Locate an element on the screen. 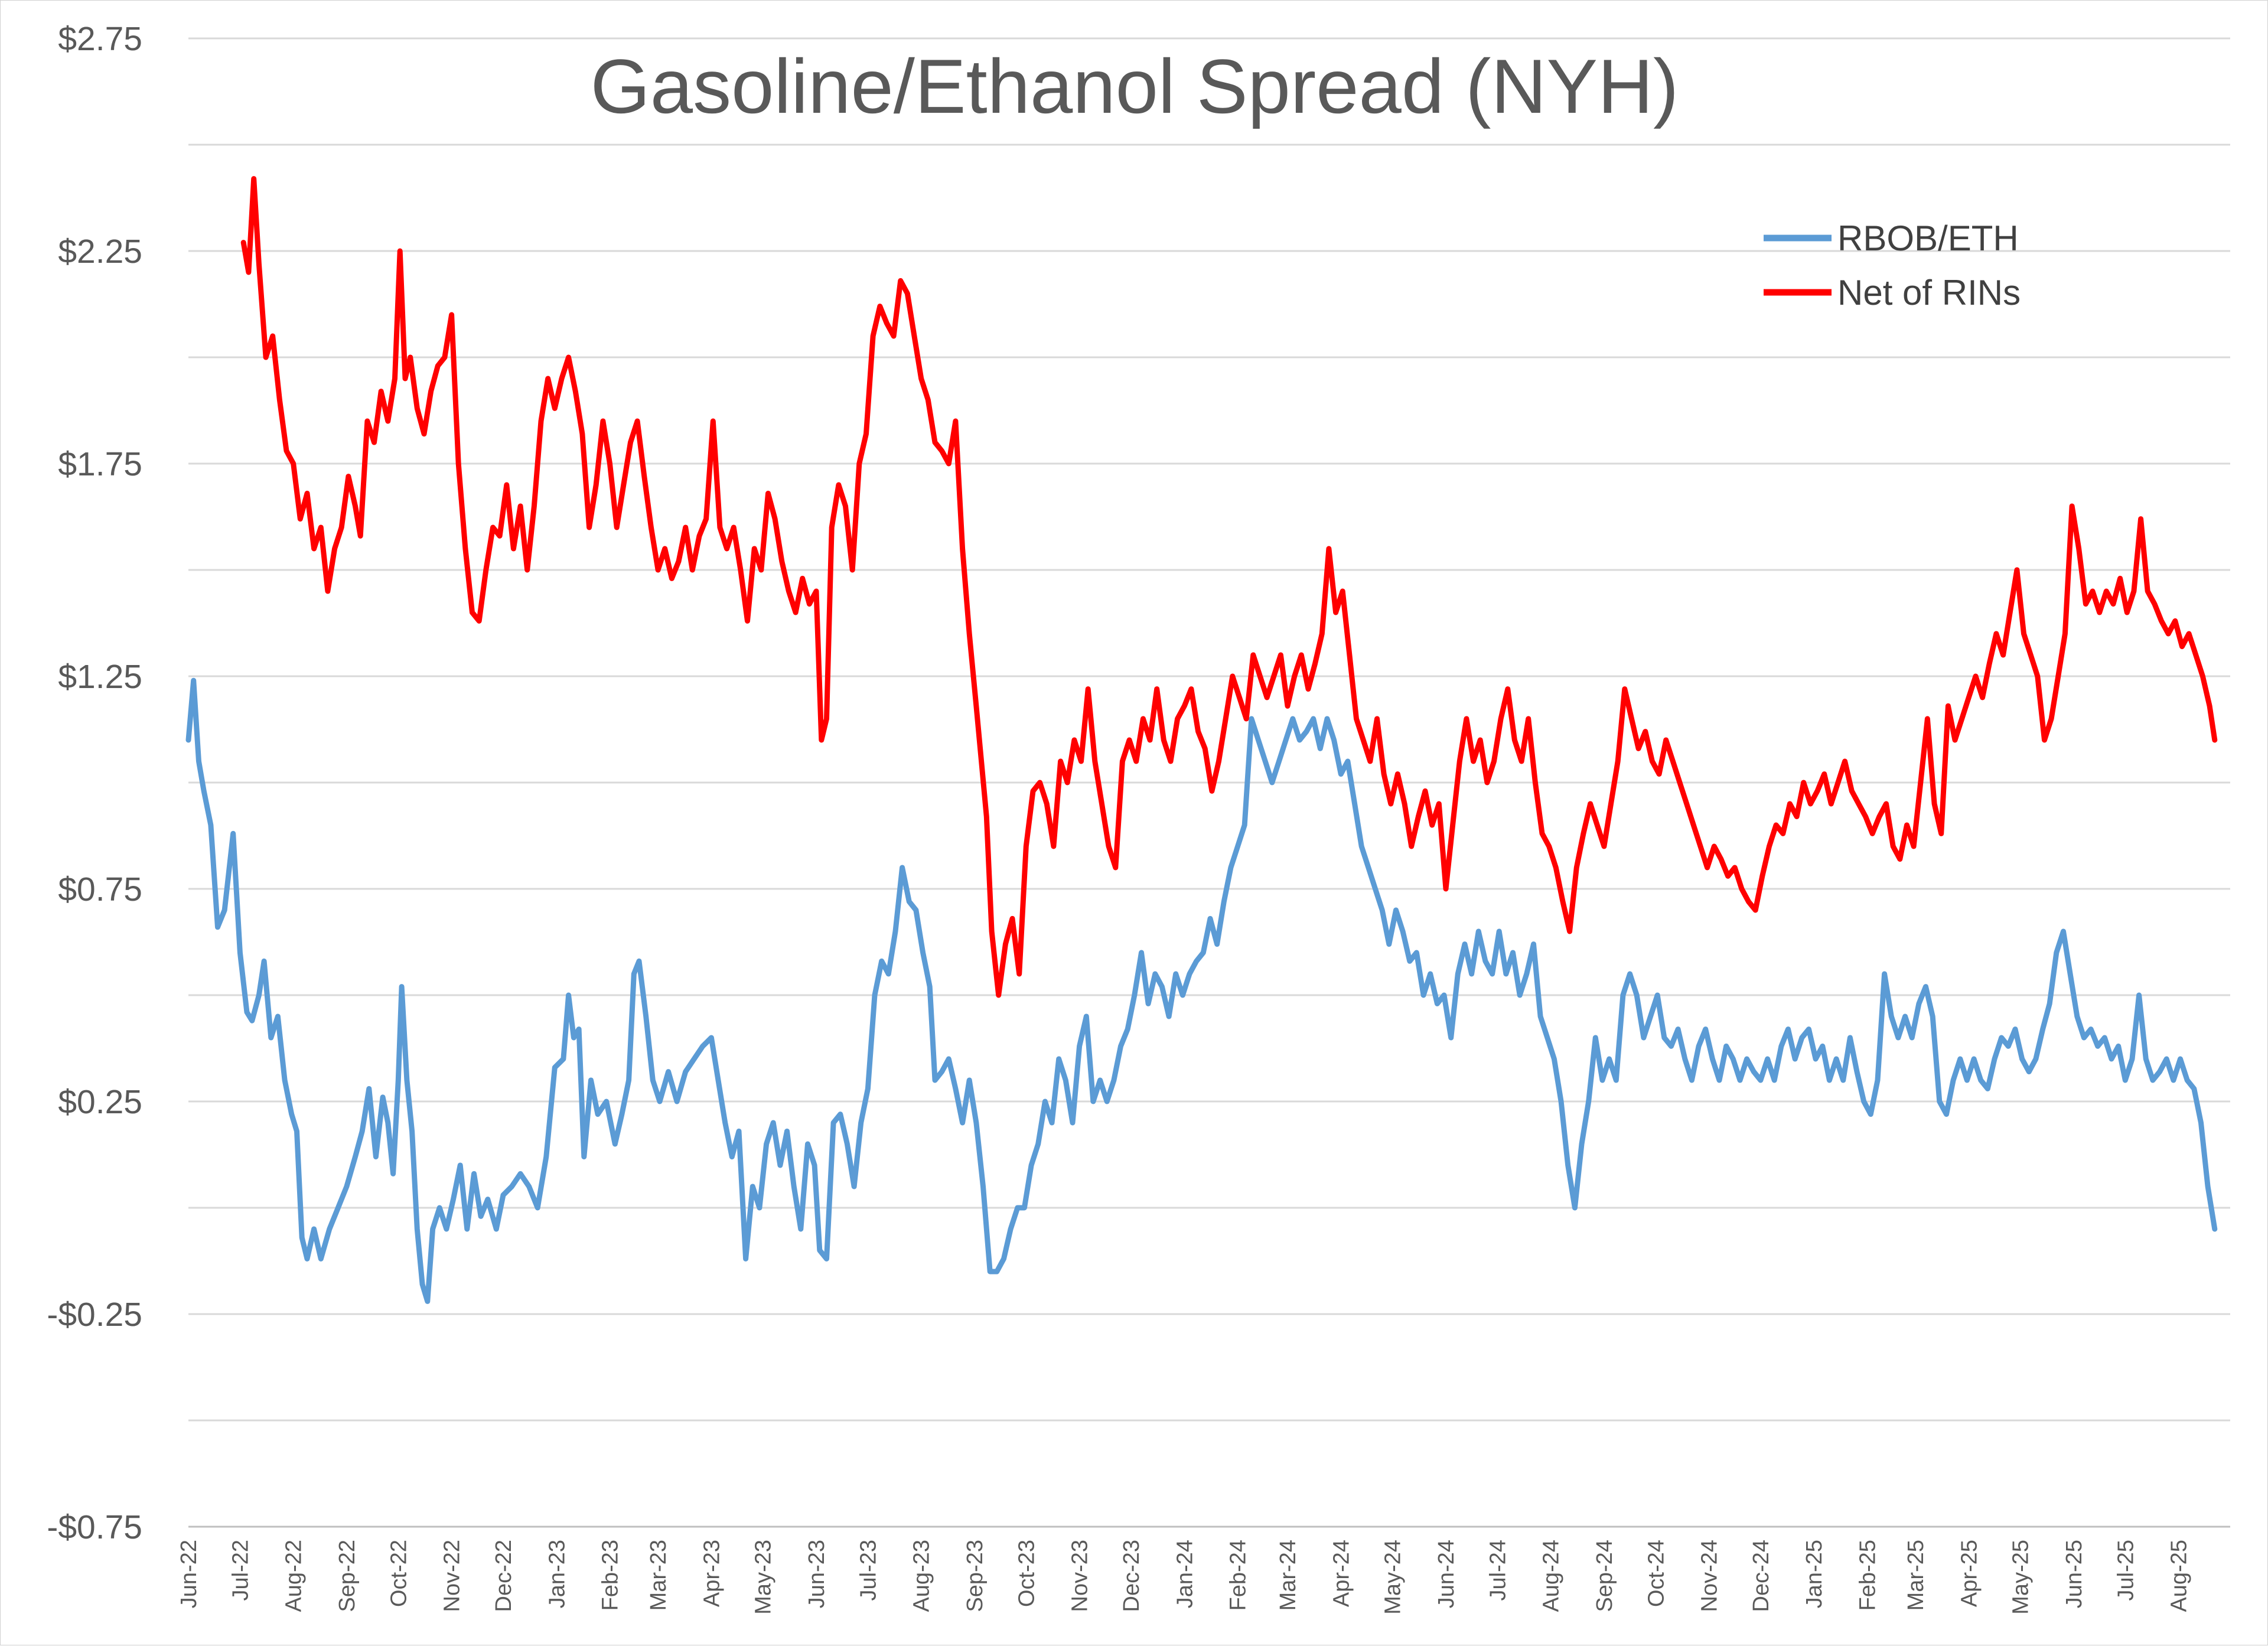 The width and height of the screenshot is (2268, 1646). legend: RBOB/ETH Net of RINs is located at coordinates (1892, 265).